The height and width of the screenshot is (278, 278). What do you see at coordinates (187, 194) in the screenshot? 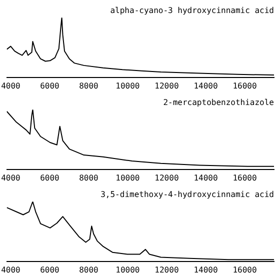
I see `chart-title: 3,5-dimethoxy-4-hydroxycinnamic acid` at bounding box center [187, 194].